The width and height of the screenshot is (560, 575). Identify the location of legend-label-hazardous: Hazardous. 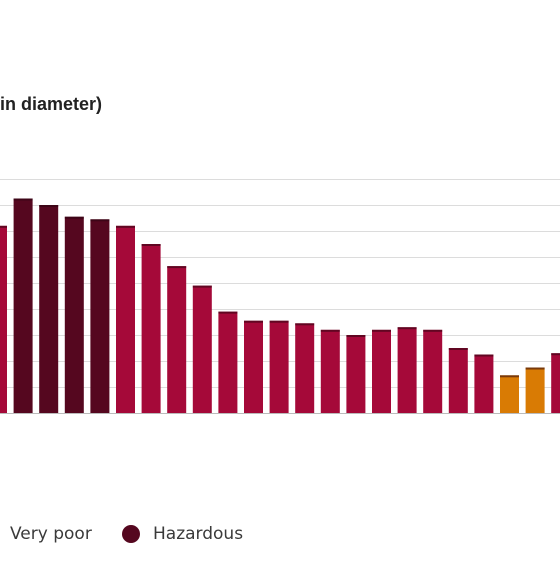
(198, 534).